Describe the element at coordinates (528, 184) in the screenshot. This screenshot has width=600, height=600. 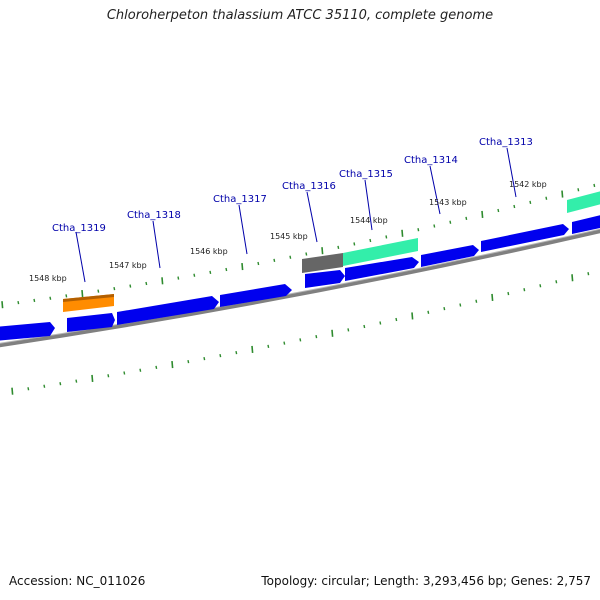
I see `position-label: 1542 kbp` at that location.